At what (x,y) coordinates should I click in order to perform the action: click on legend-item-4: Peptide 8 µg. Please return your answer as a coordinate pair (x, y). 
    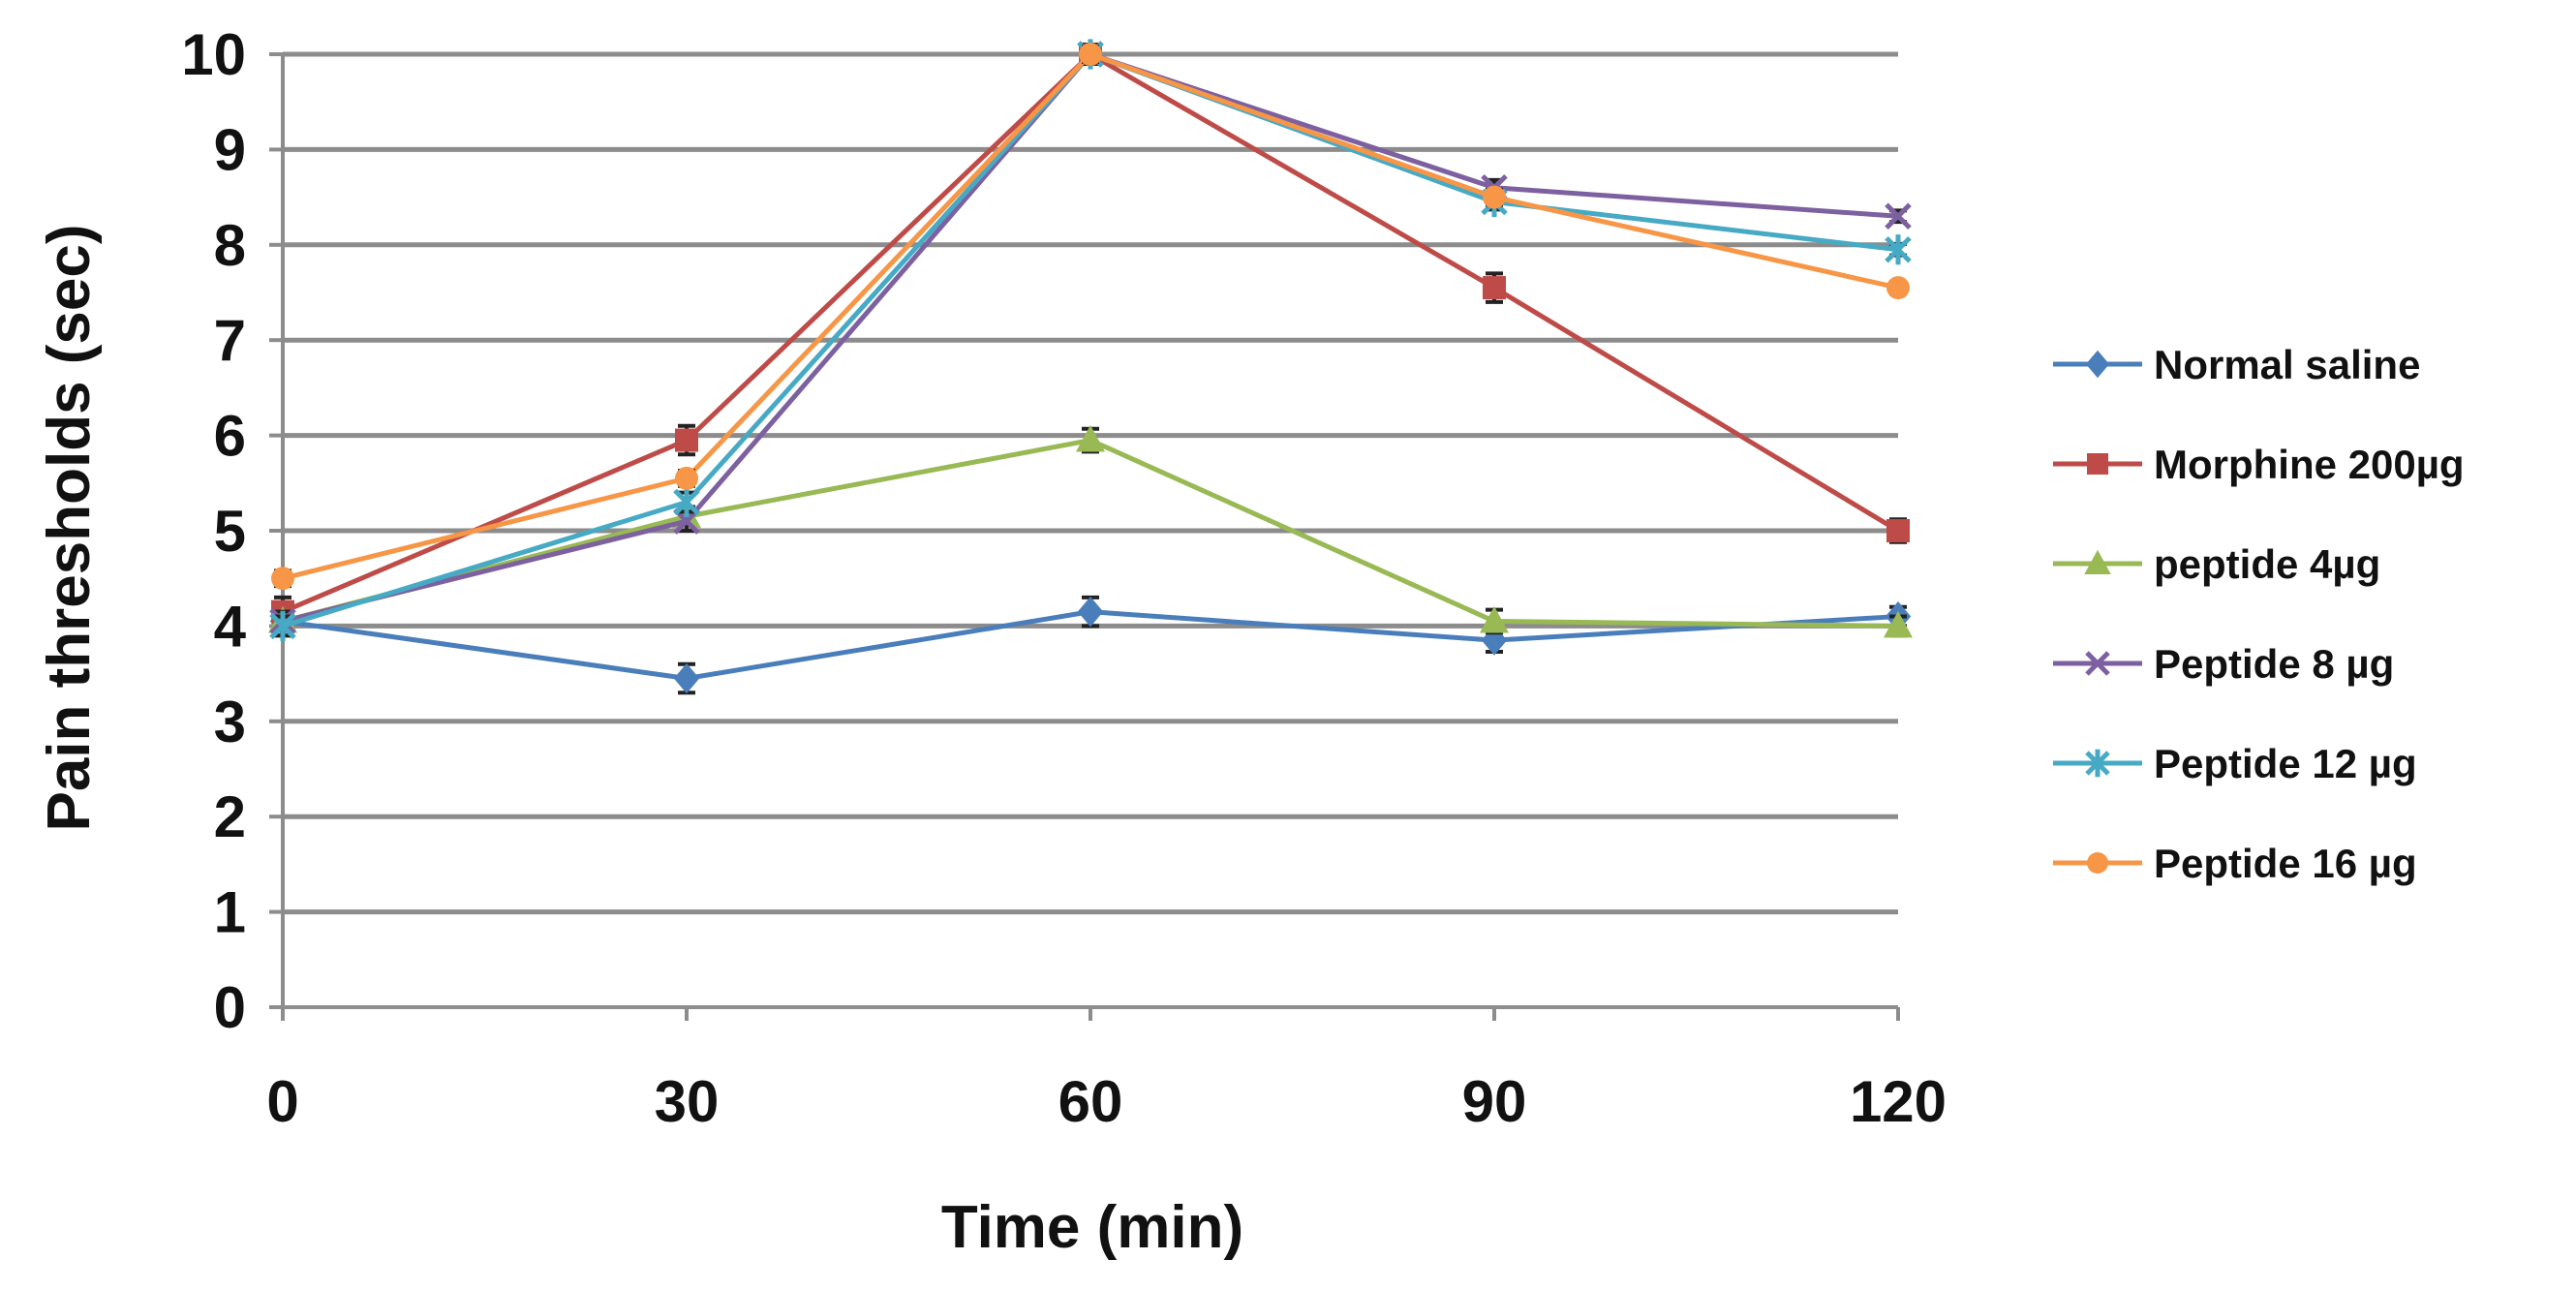
    Looking at the image, I should click on (2223, 664).